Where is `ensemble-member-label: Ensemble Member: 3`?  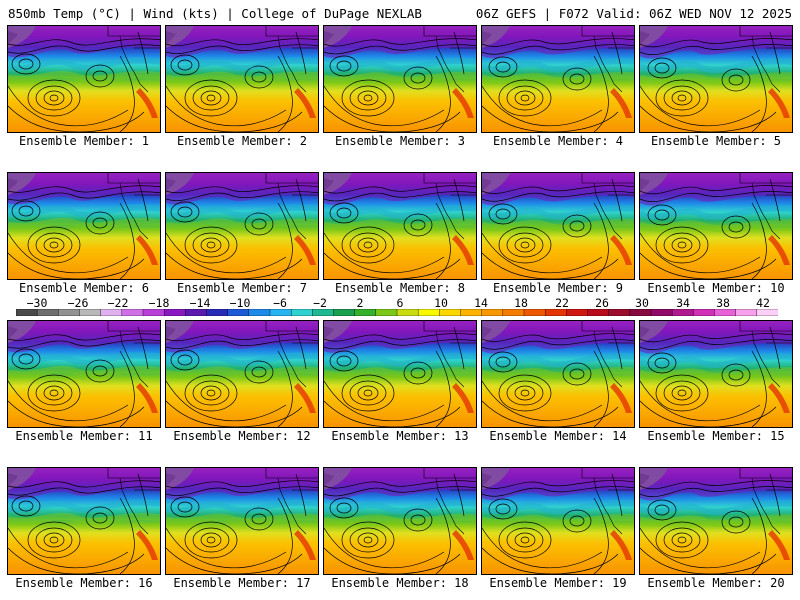
ensemble-member-label: Ensemble Member: 3 is located at coordinates (400, 141).